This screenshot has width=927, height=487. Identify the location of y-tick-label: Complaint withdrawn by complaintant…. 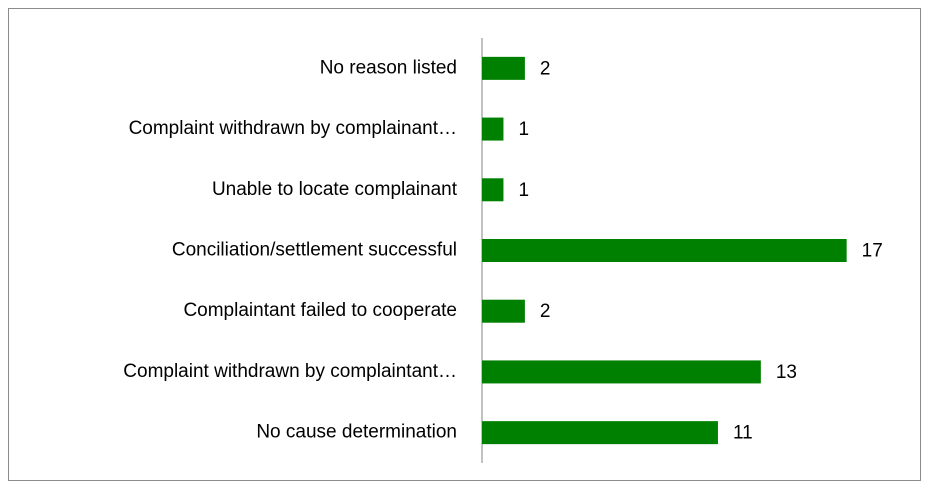
(290, 371).